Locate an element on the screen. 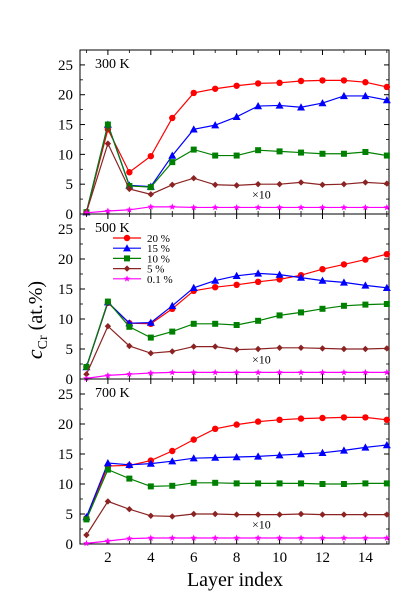  y-tick-label: 20 is located at coordinates (65, 260).